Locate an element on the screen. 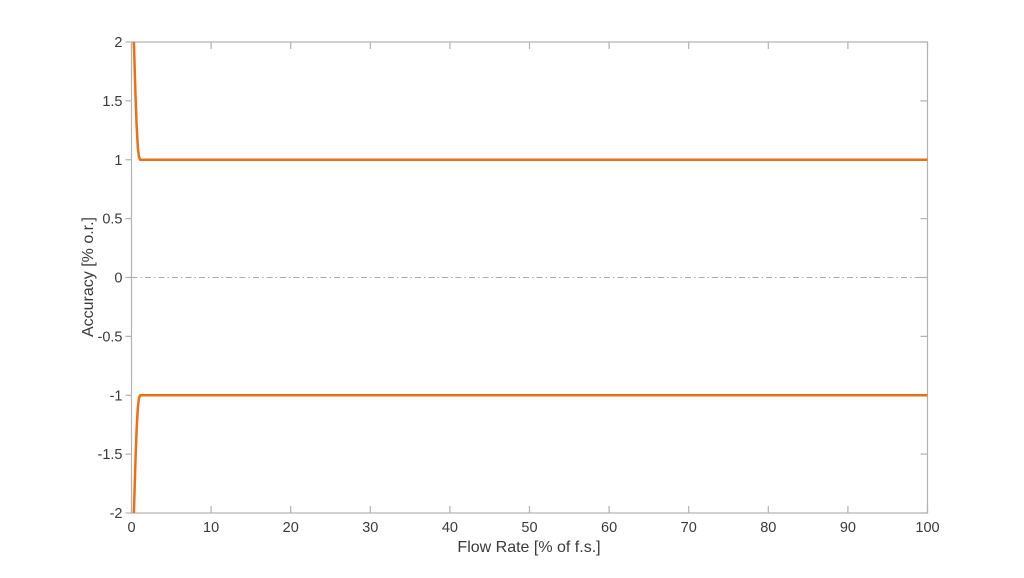 The width and height of the screenshot is (1024, 578). x-tick-label: 50 is located at coordinates (529, 528).